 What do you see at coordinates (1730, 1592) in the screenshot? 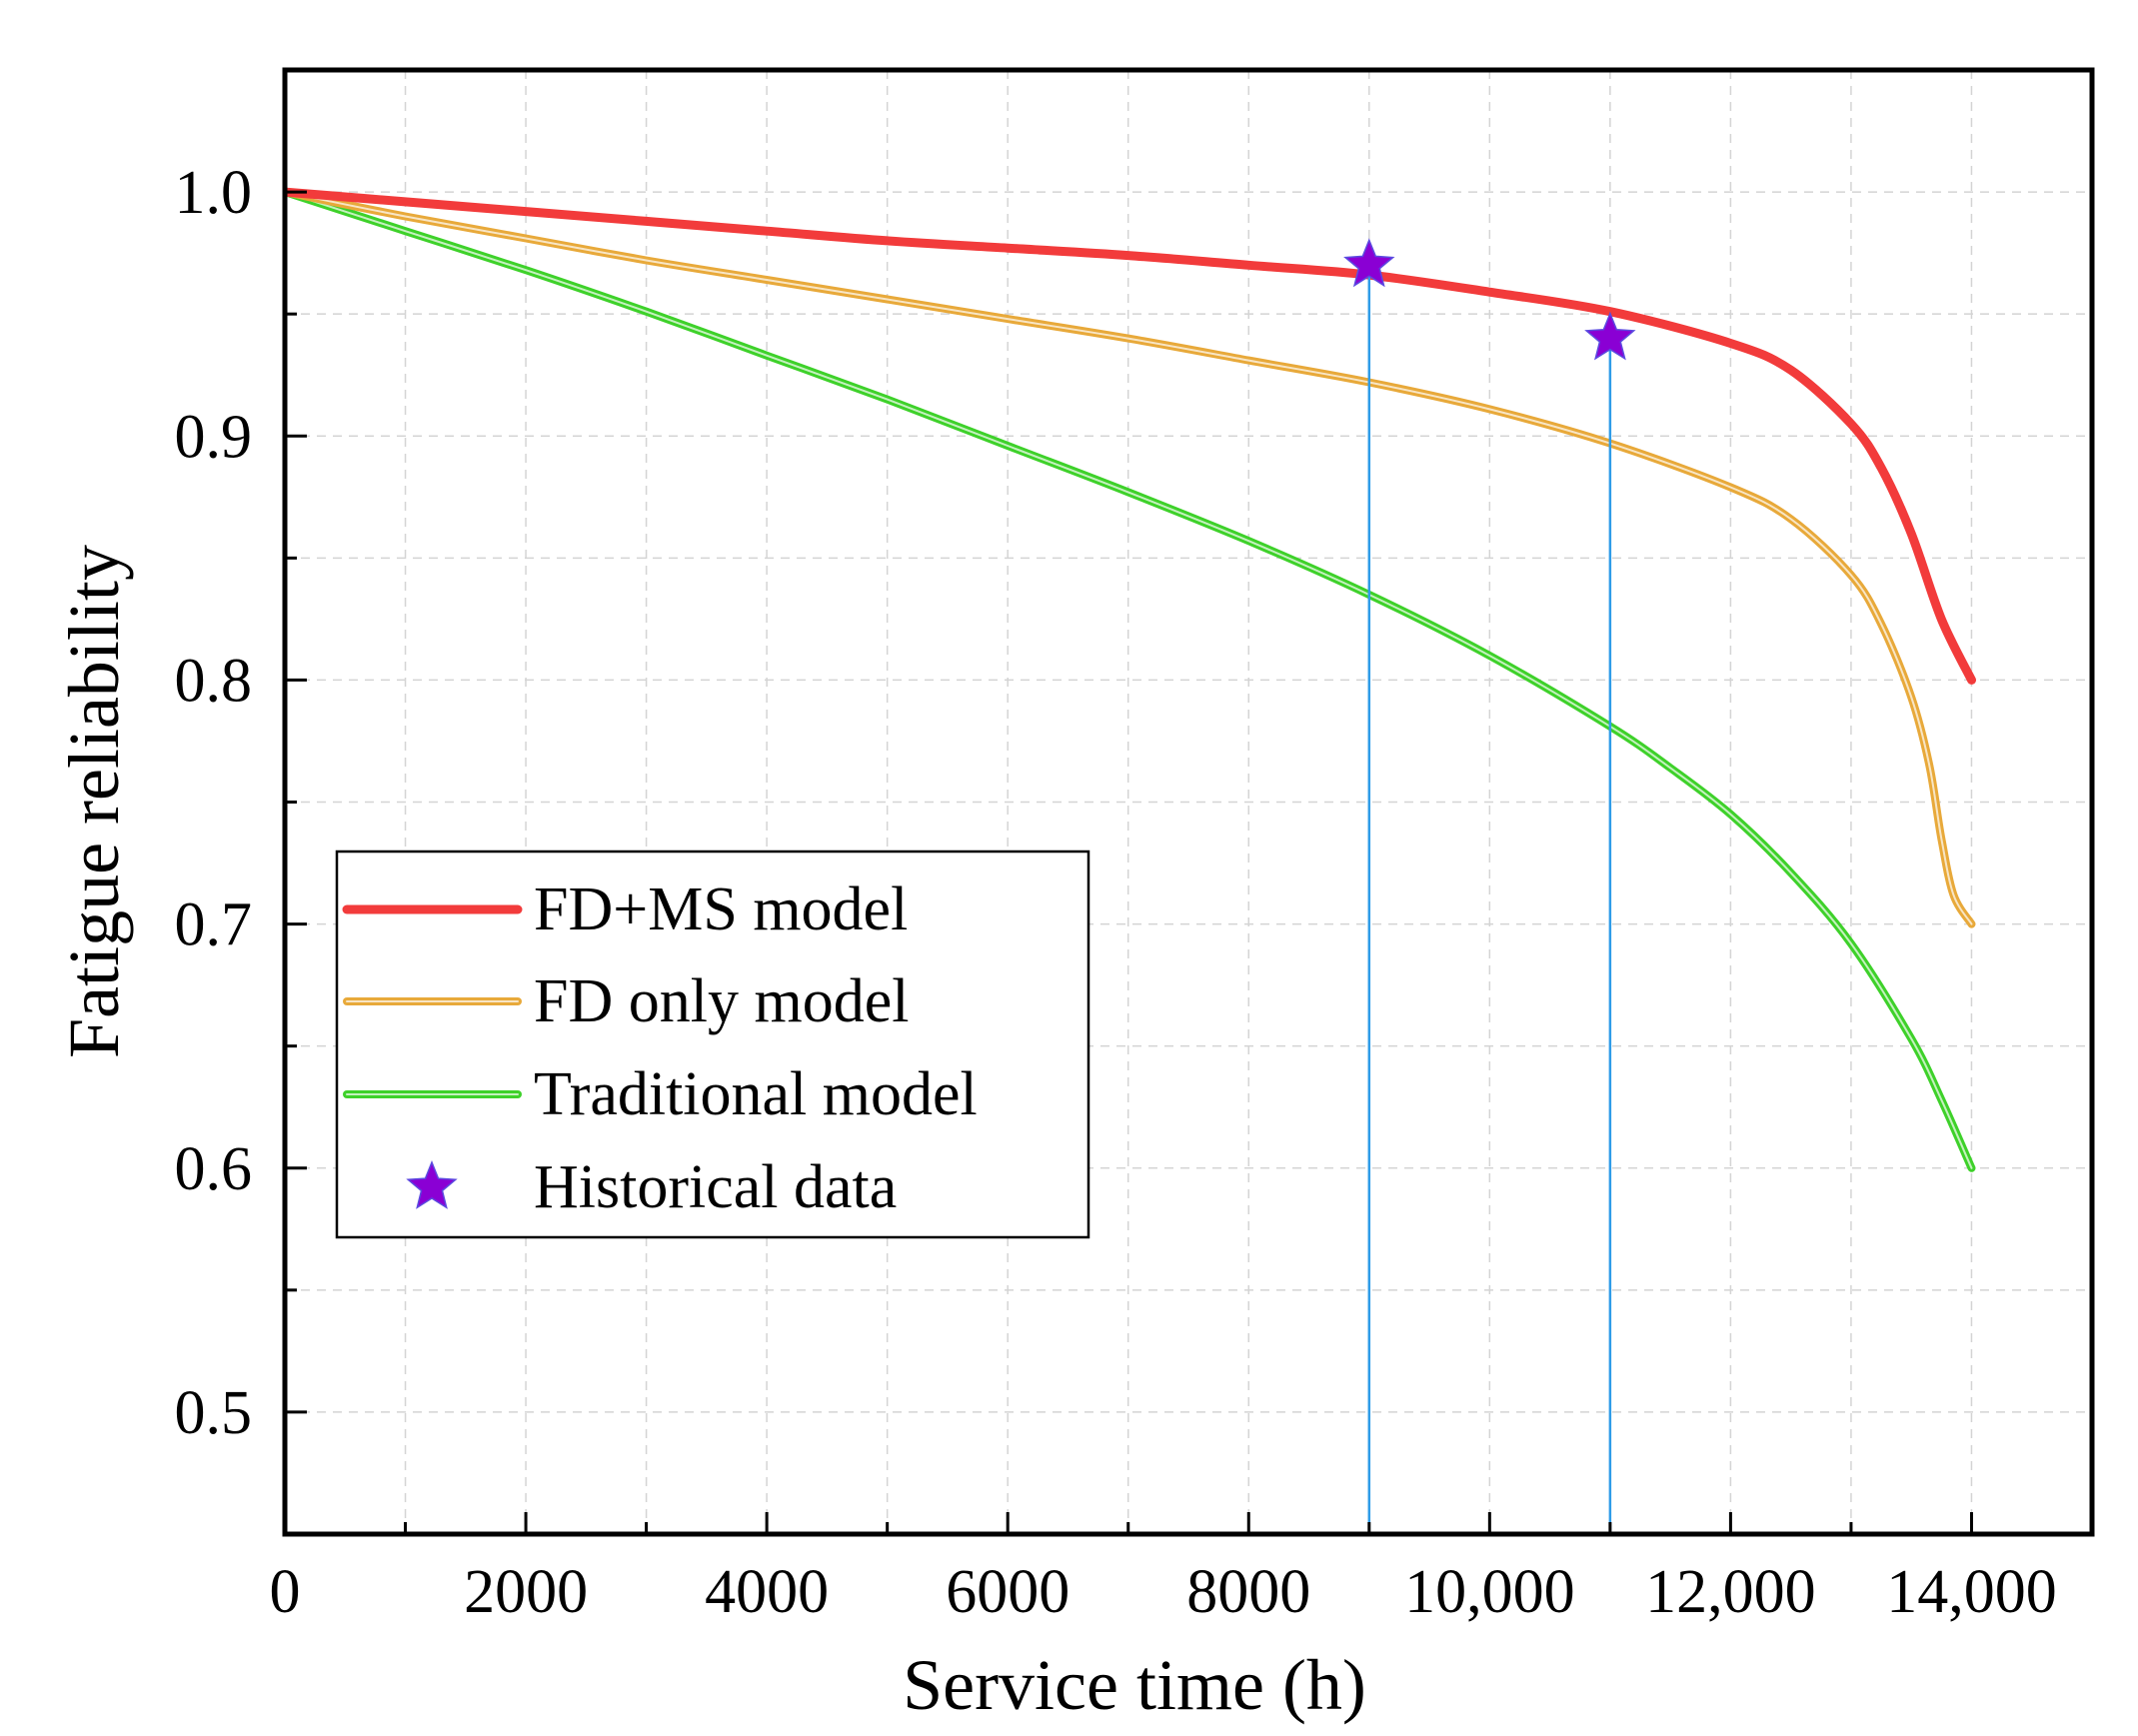
I see `x-tick-label: 12,000` at bounding box center [1730, 1592].